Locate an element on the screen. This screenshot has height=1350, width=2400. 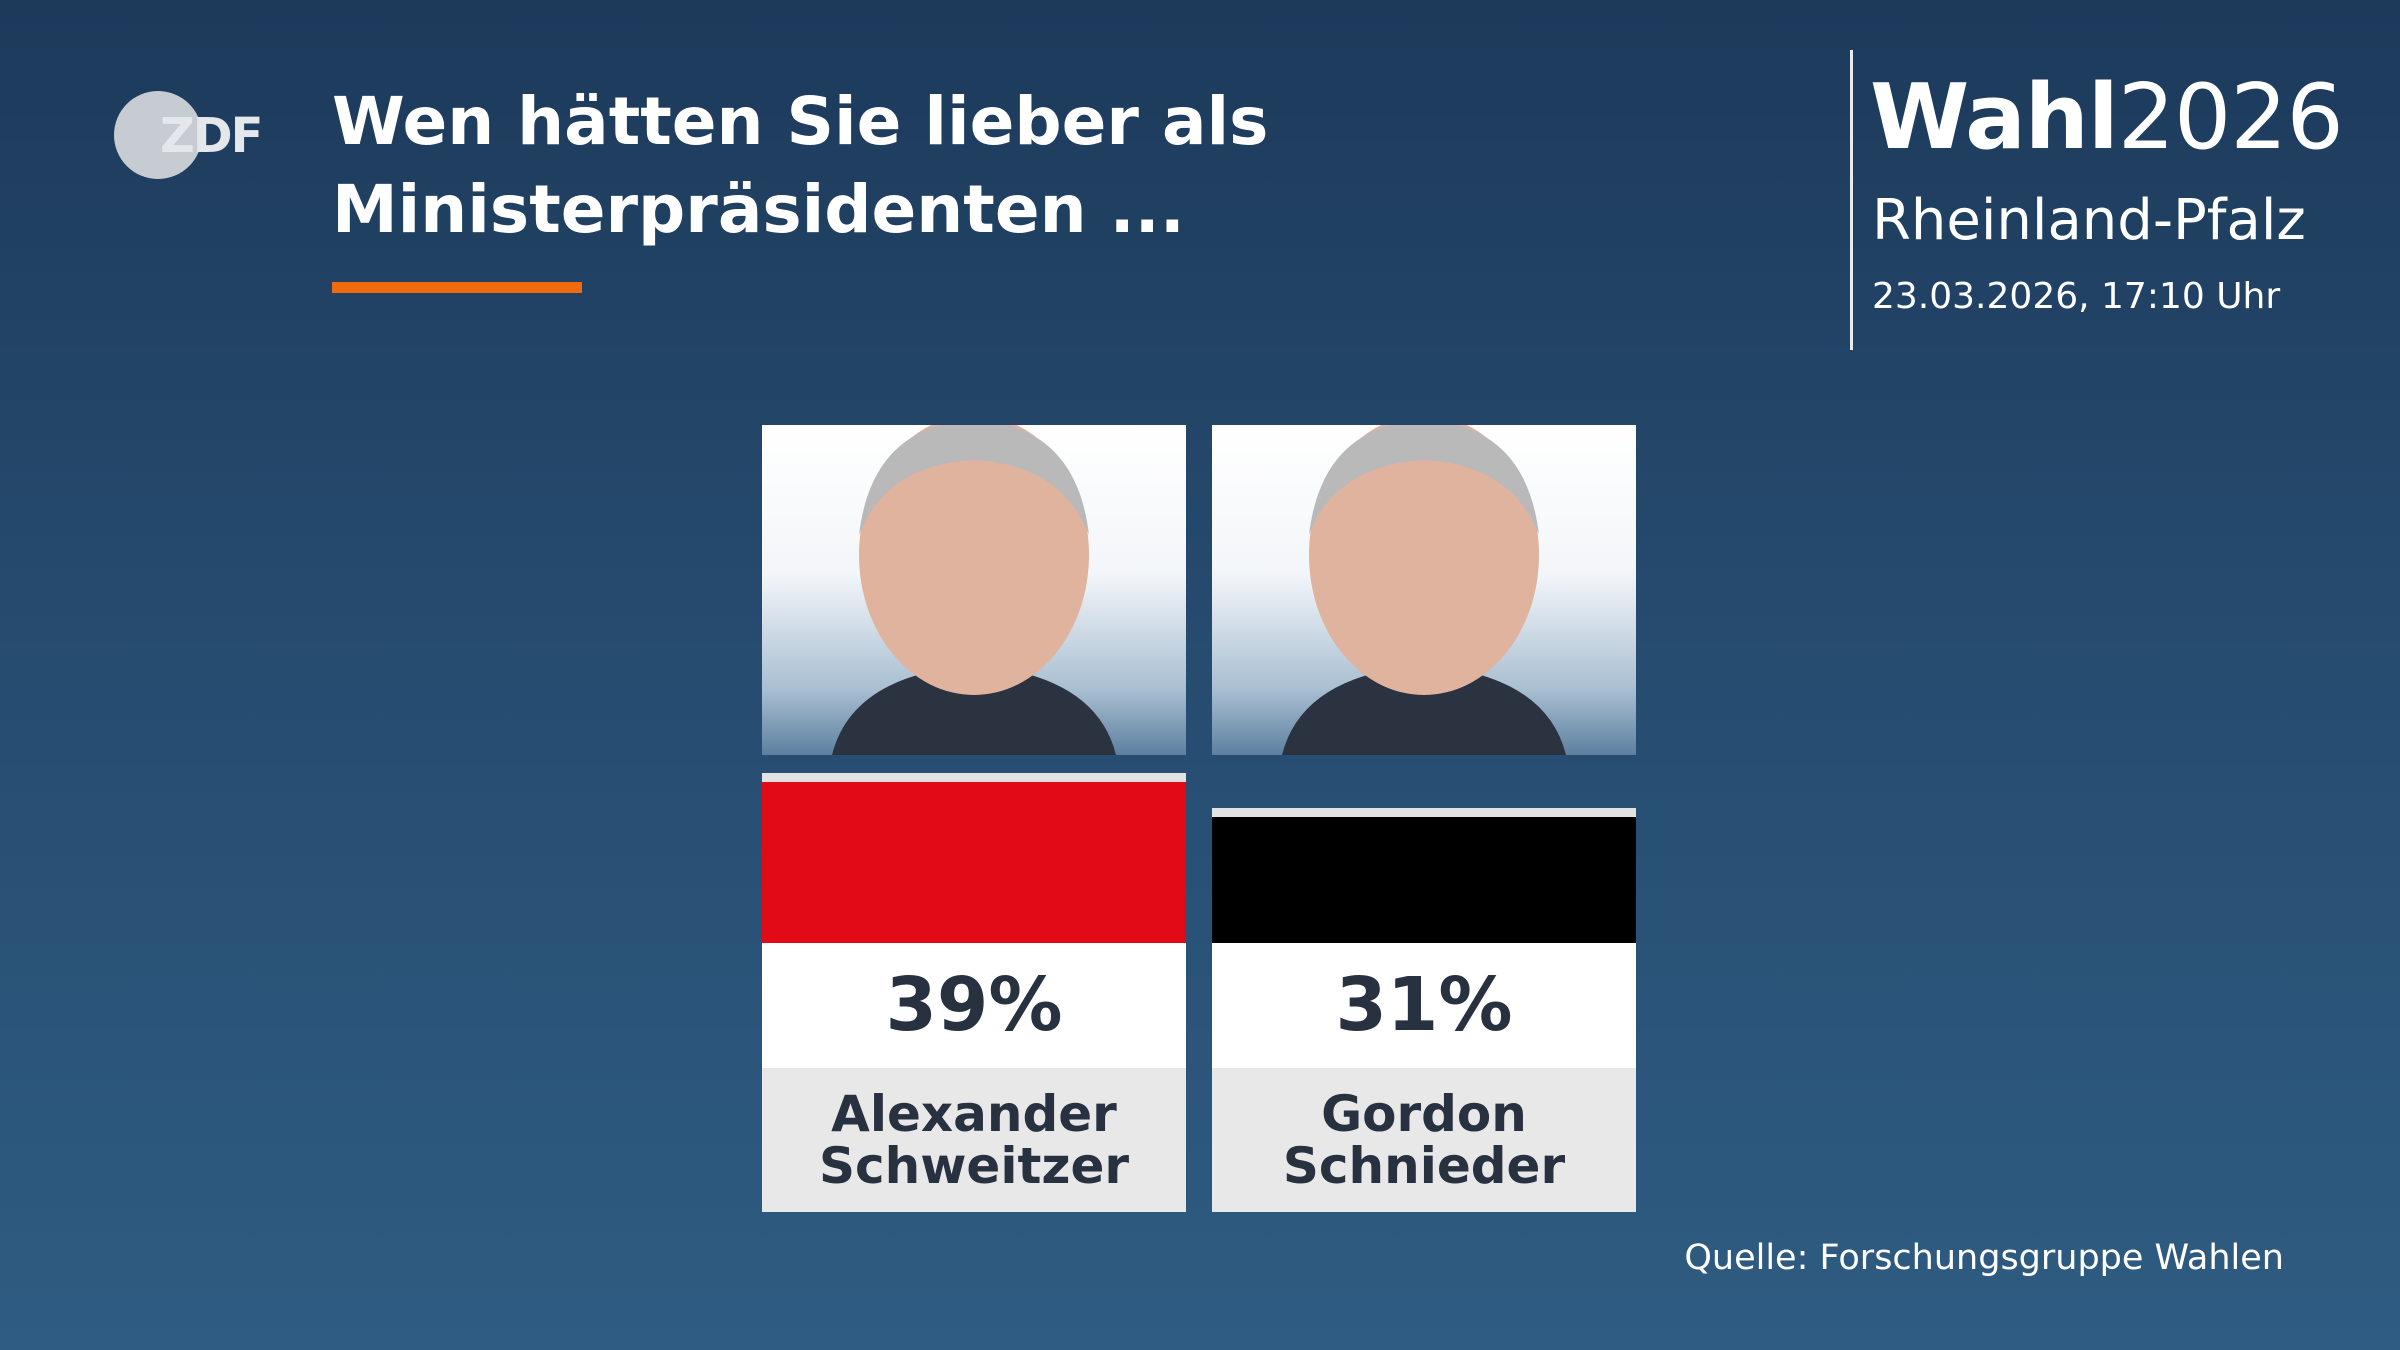
title-line: Wen hätten Sie lieber als is located at coordinates (800, 121).